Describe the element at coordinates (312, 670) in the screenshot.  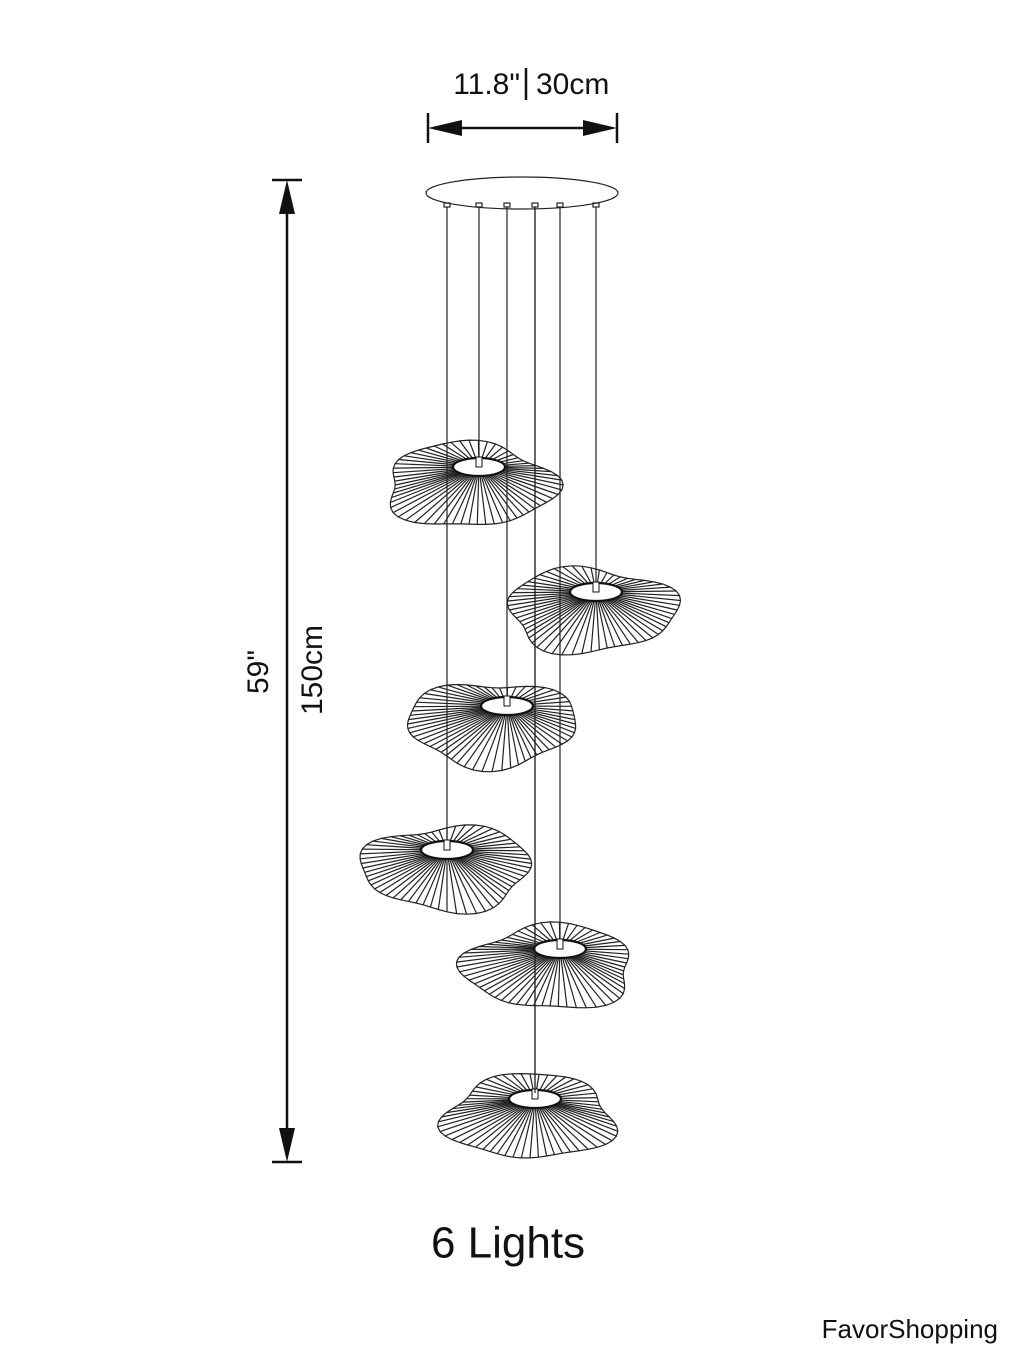
I see `height-cm: 150cm` at that location.